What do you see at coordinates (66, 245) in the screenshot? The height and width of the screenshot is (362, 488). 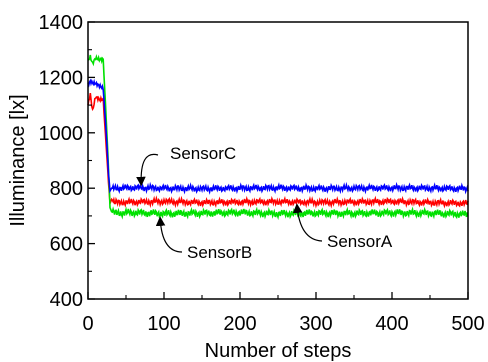 I see `y-tick-label: 600` at bounding box center [66, 245].